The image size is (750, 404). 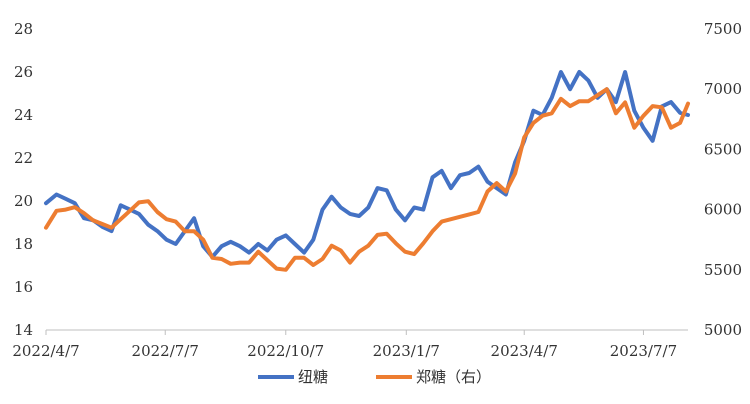 I want to click on y-axis-left: 14 16 18 20 22 24 26 28, so click(x=23, y=179).